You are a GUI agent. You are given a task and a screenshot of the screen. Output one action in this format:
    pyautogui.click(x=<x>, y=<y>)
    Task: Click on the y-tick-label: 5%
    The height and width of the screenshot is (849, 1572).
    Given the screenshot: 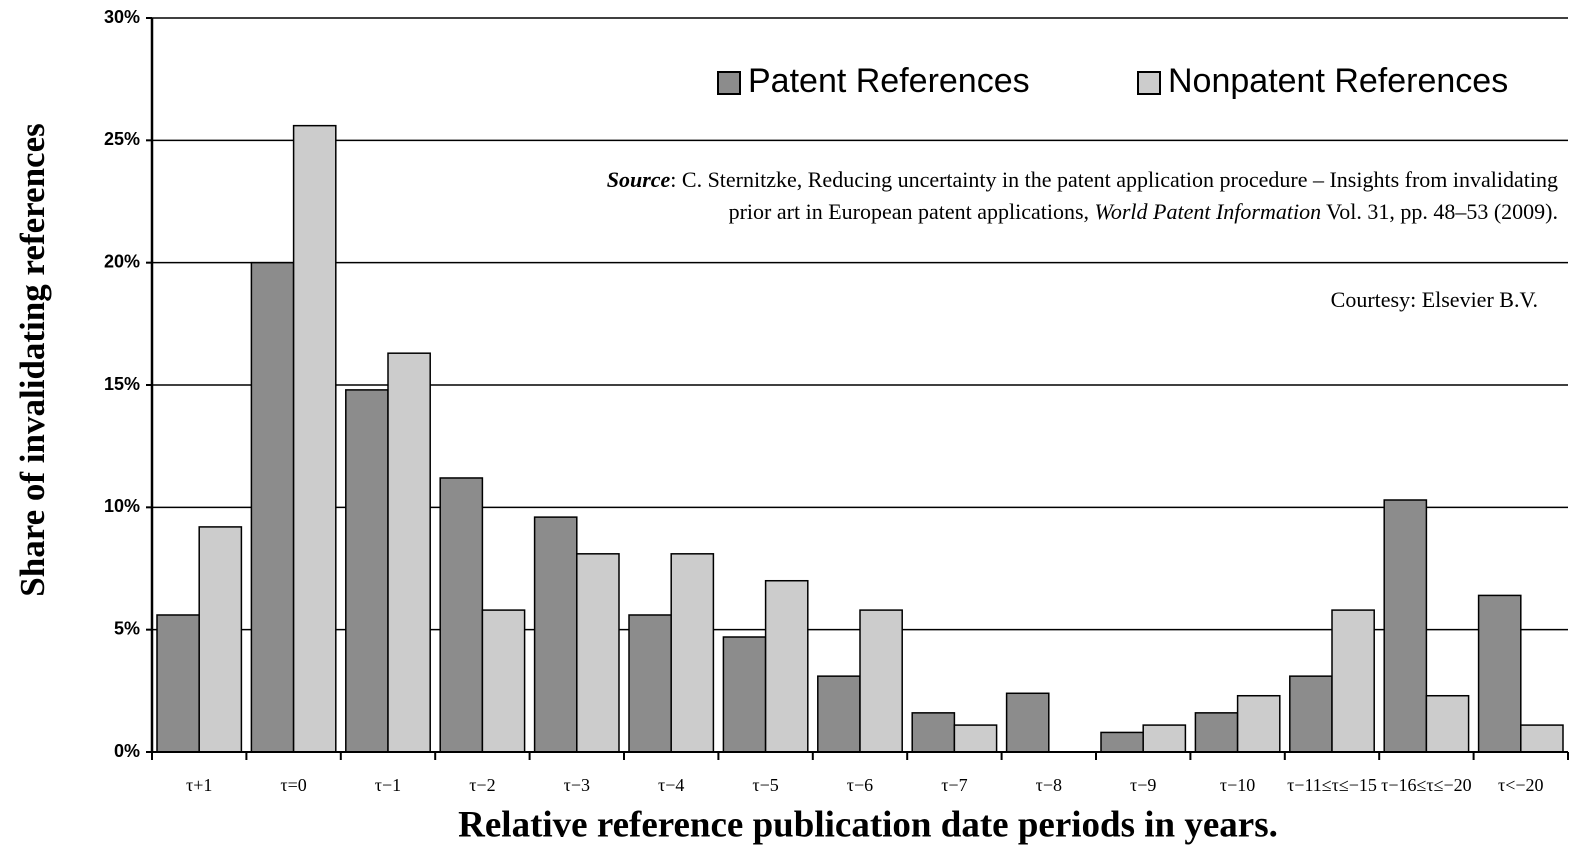 What is the action you would take?
    pyautogui.click(x=127, y=628)
    